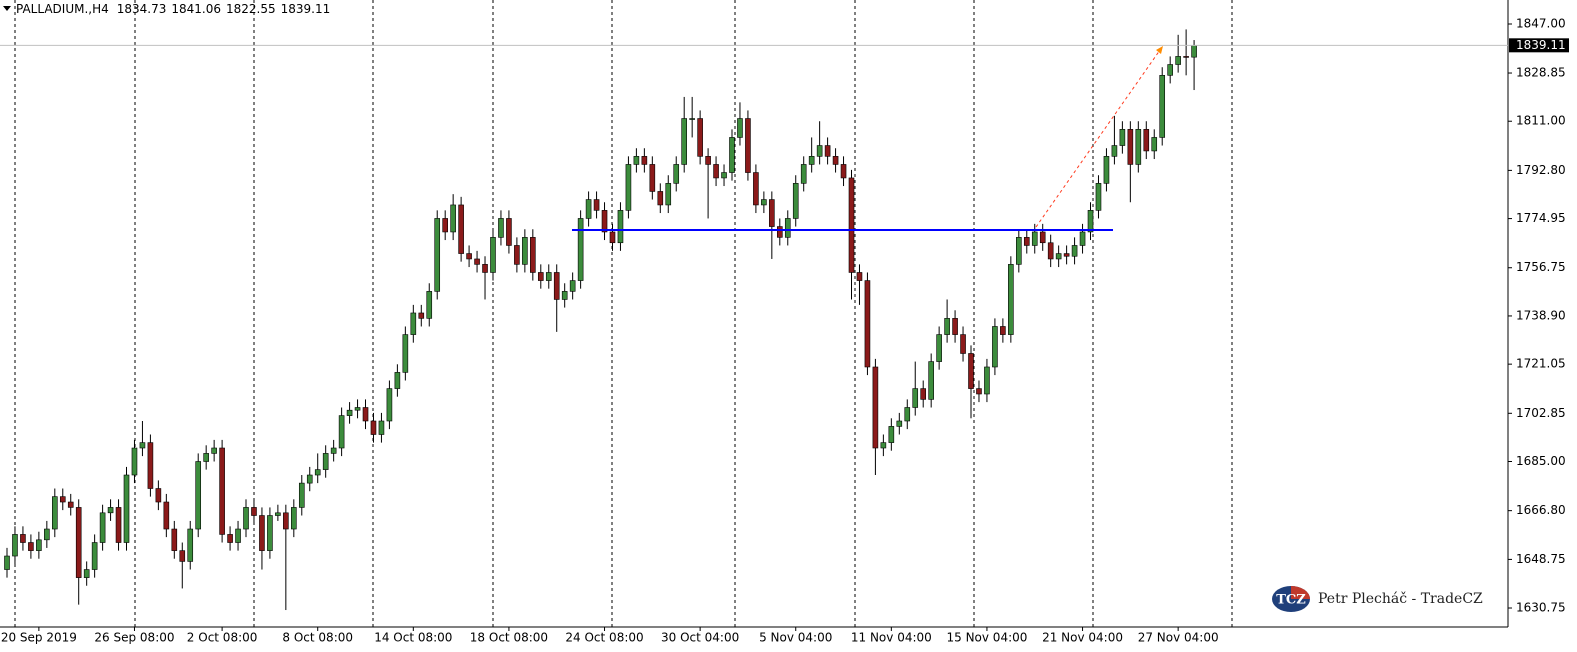 This screenshot has height=652, width=1577. Describe the element at coordinates (604, 638) in the screenshot. I see `x-tick-label: 24 Oct 08:00` at that location.